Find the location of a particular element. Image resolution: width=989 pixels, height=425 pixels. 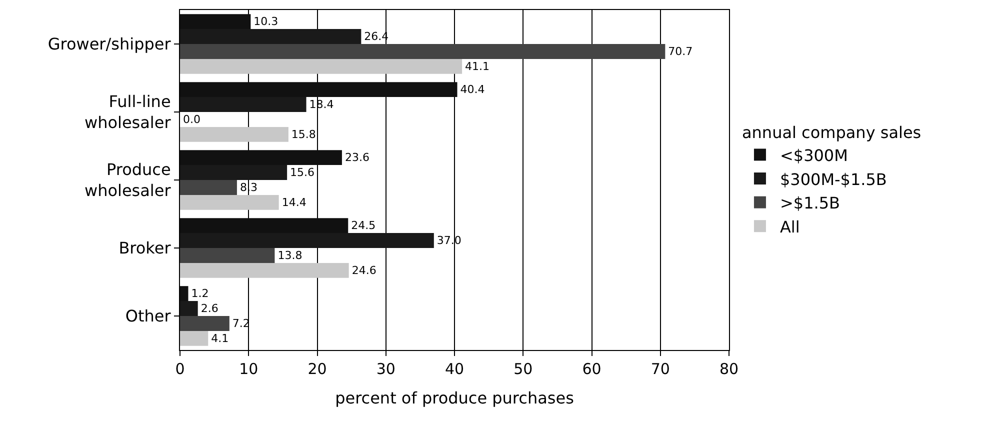

data-label: 14.4 is located at coordinates (294, 202).